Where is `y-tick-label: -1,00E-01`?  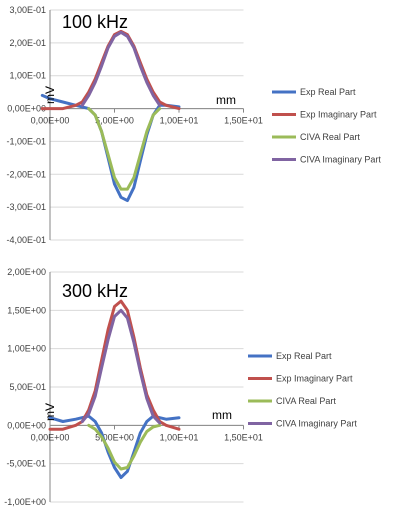 y-tick-label: -1,00E-01 is located at coordinates (26, 141).